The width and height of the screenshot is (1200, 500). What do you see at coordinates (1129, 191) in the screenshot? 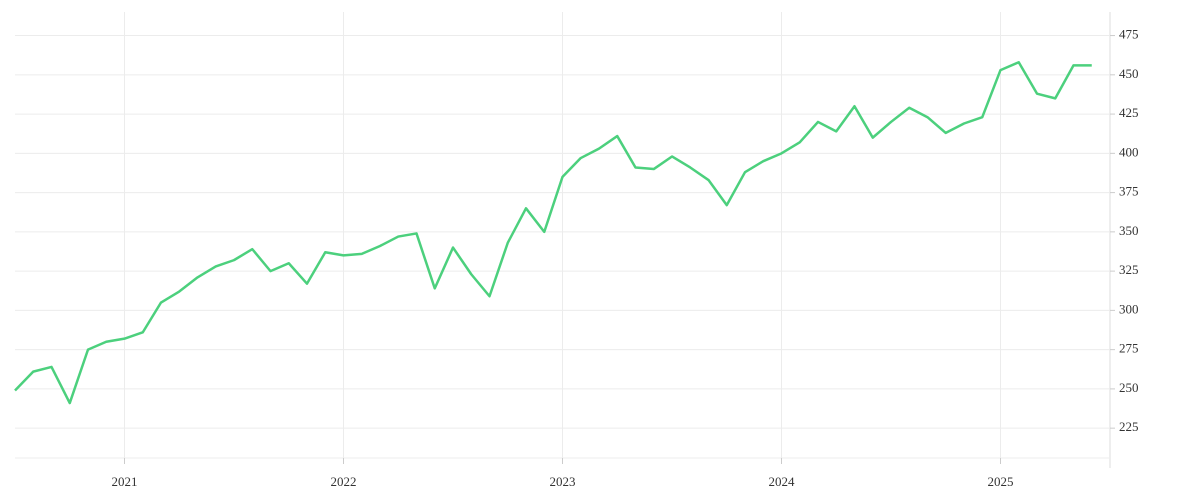
I see `y-tick-label: 375` at bounding box center [1129, 191].